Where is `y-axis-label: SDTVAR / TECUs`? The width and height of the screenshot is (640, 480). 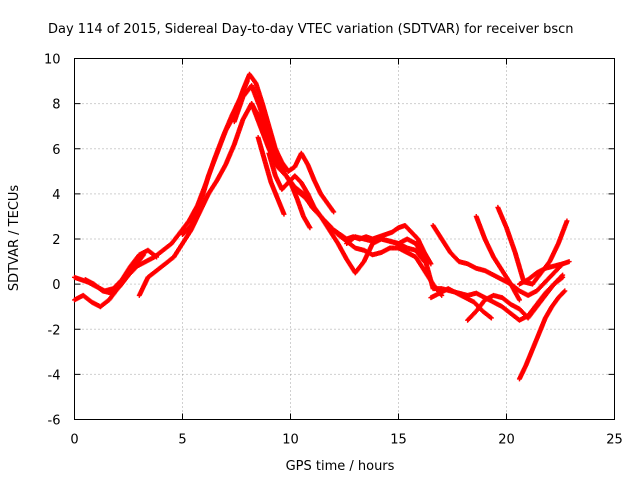 y-axis-label: SDTVAR / TECUs is located at coordinates (14, 238).